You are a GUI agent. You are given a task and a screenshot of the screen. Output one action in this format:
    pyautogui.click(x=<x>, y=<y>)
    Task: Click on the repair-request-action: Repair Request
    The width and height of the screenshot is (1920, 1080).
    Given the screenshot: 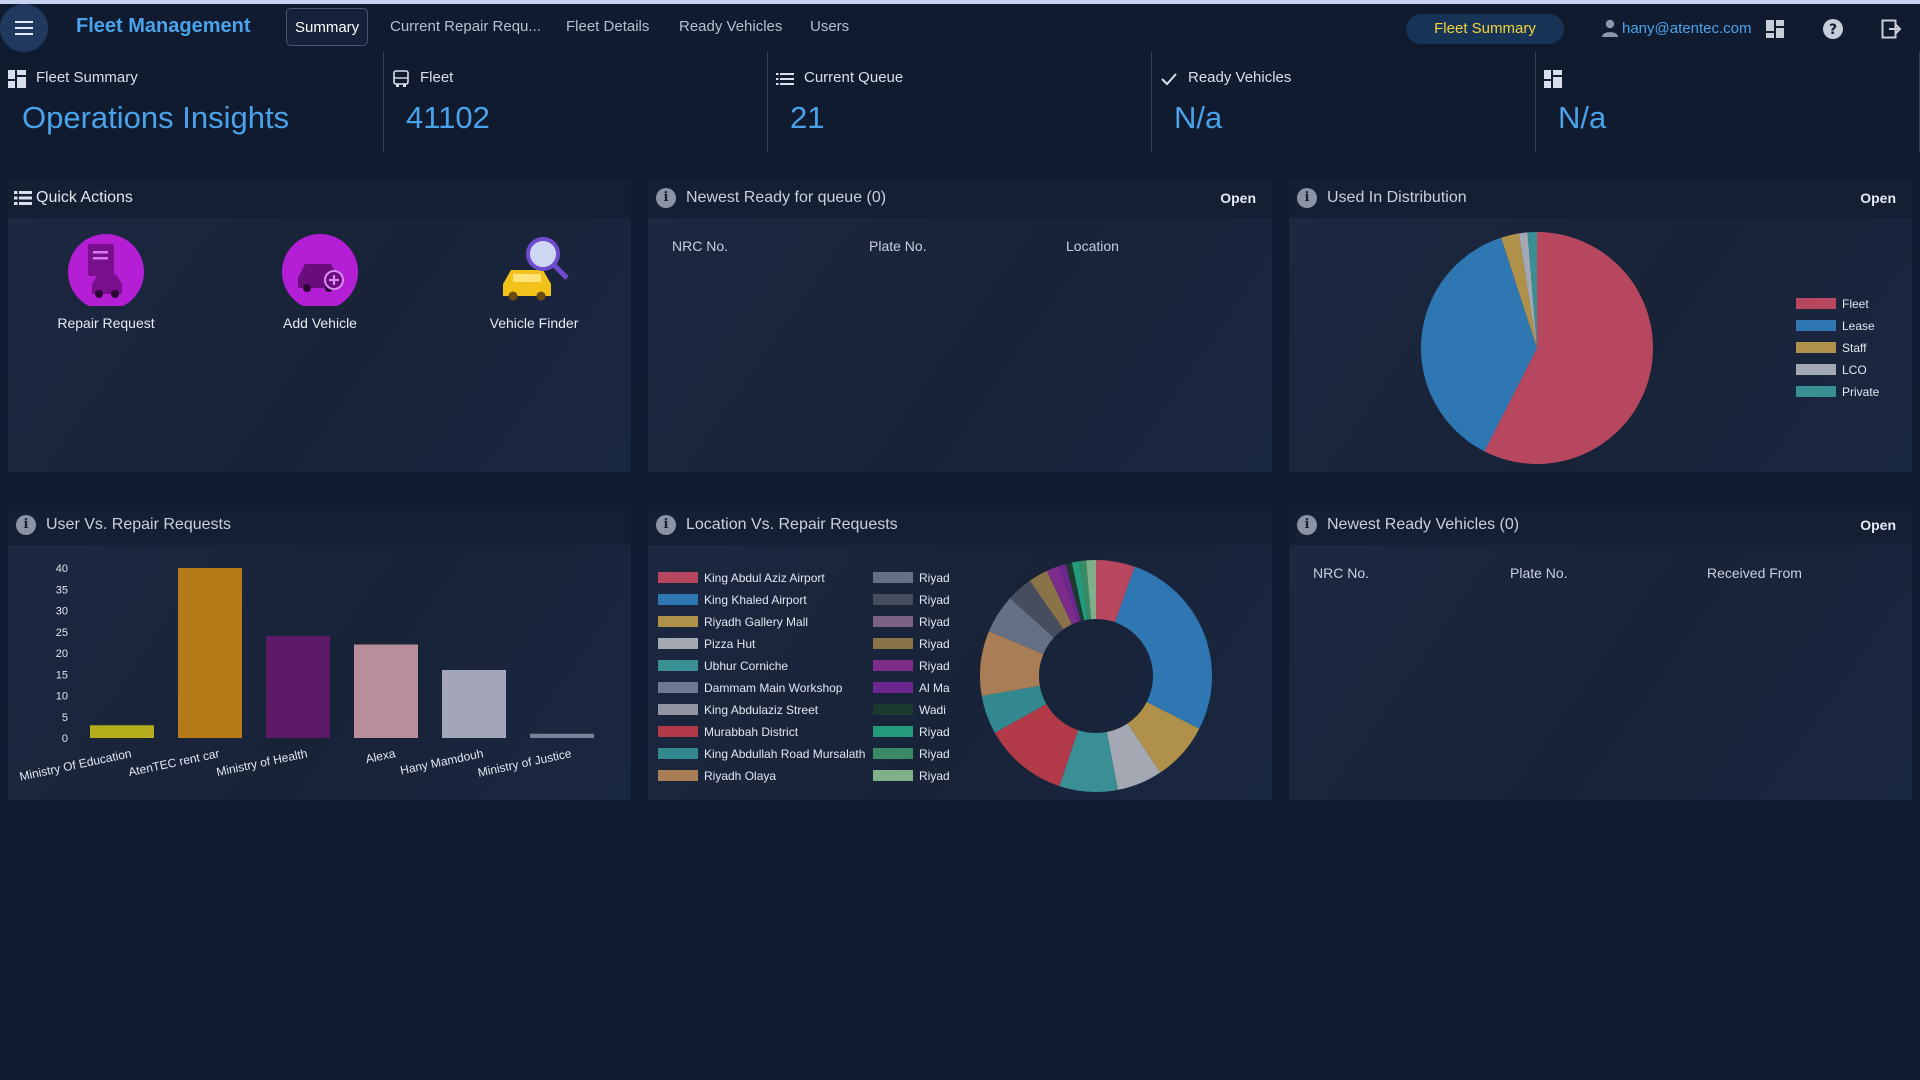 What is the action you would take?
    pyautogui.click(x=106, y=282)
    